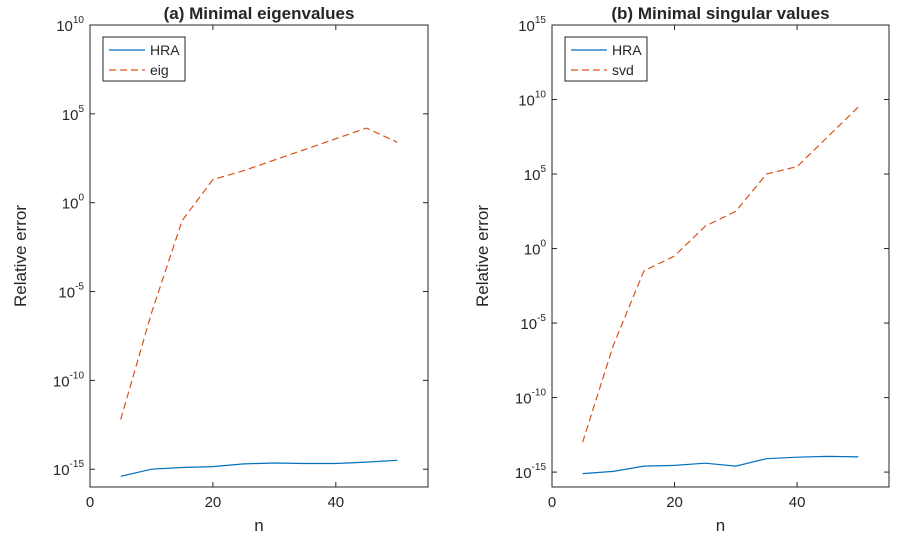 The width and height of the screenshot is (900, 542). I want to click on panel0-legend-label-eig: eig, so click(159, 70).